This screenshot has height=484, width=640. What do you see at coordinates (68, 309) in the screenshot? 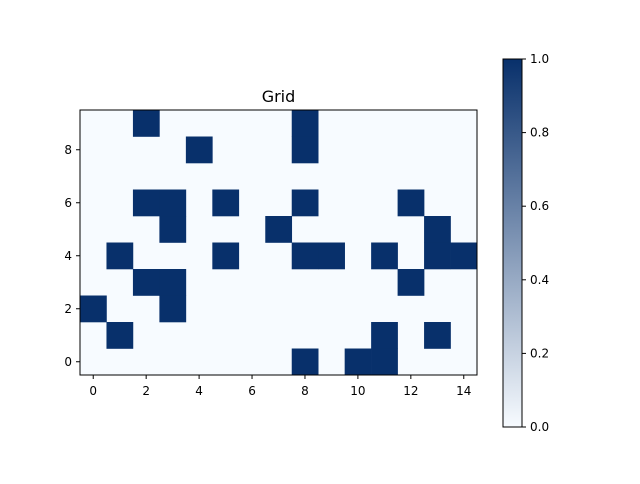
I see `y-tick-label: 2` at bounding box center [68, 309].